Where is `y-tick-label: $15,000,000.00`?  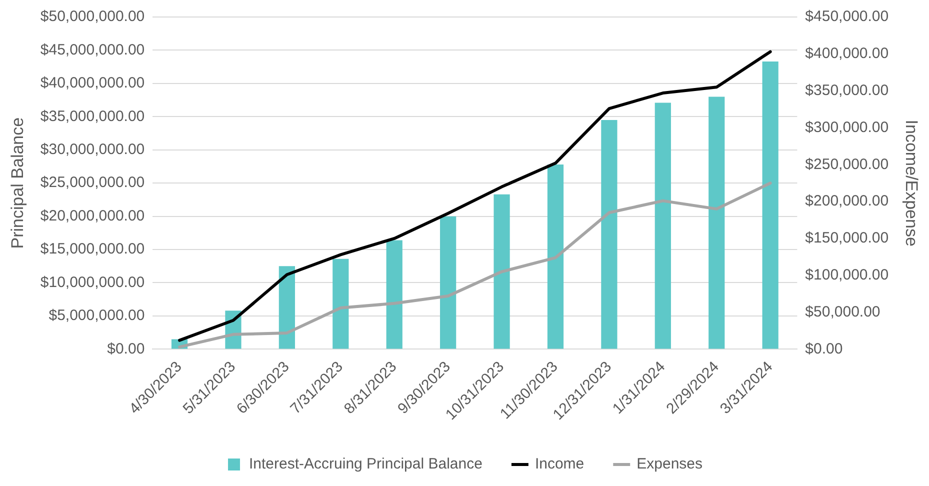
y-tick-label: $15,000,000.00 is located at coordinates (92, 249).